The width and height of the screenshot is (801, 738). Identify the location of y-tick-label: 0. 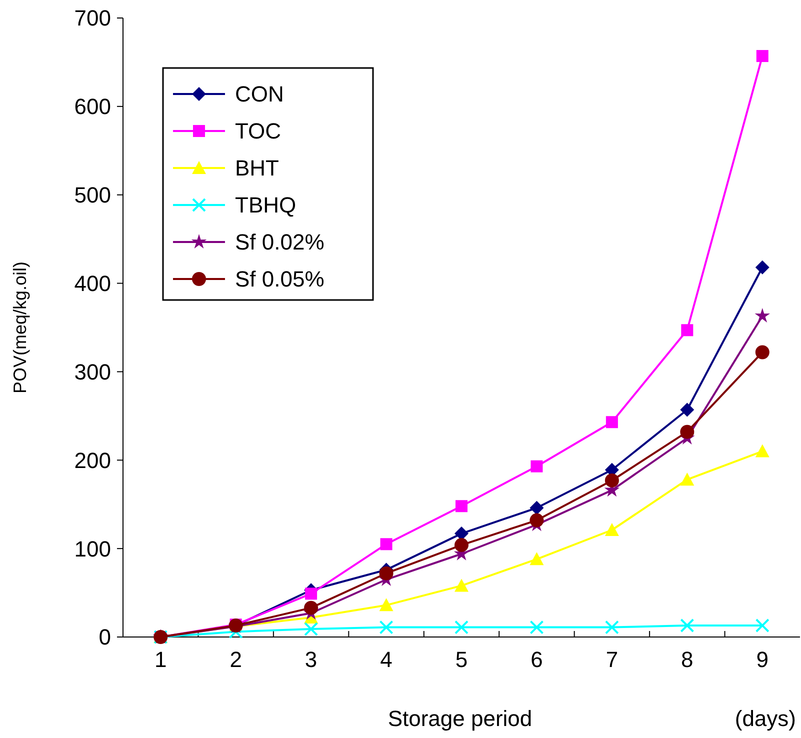
(104, 637).